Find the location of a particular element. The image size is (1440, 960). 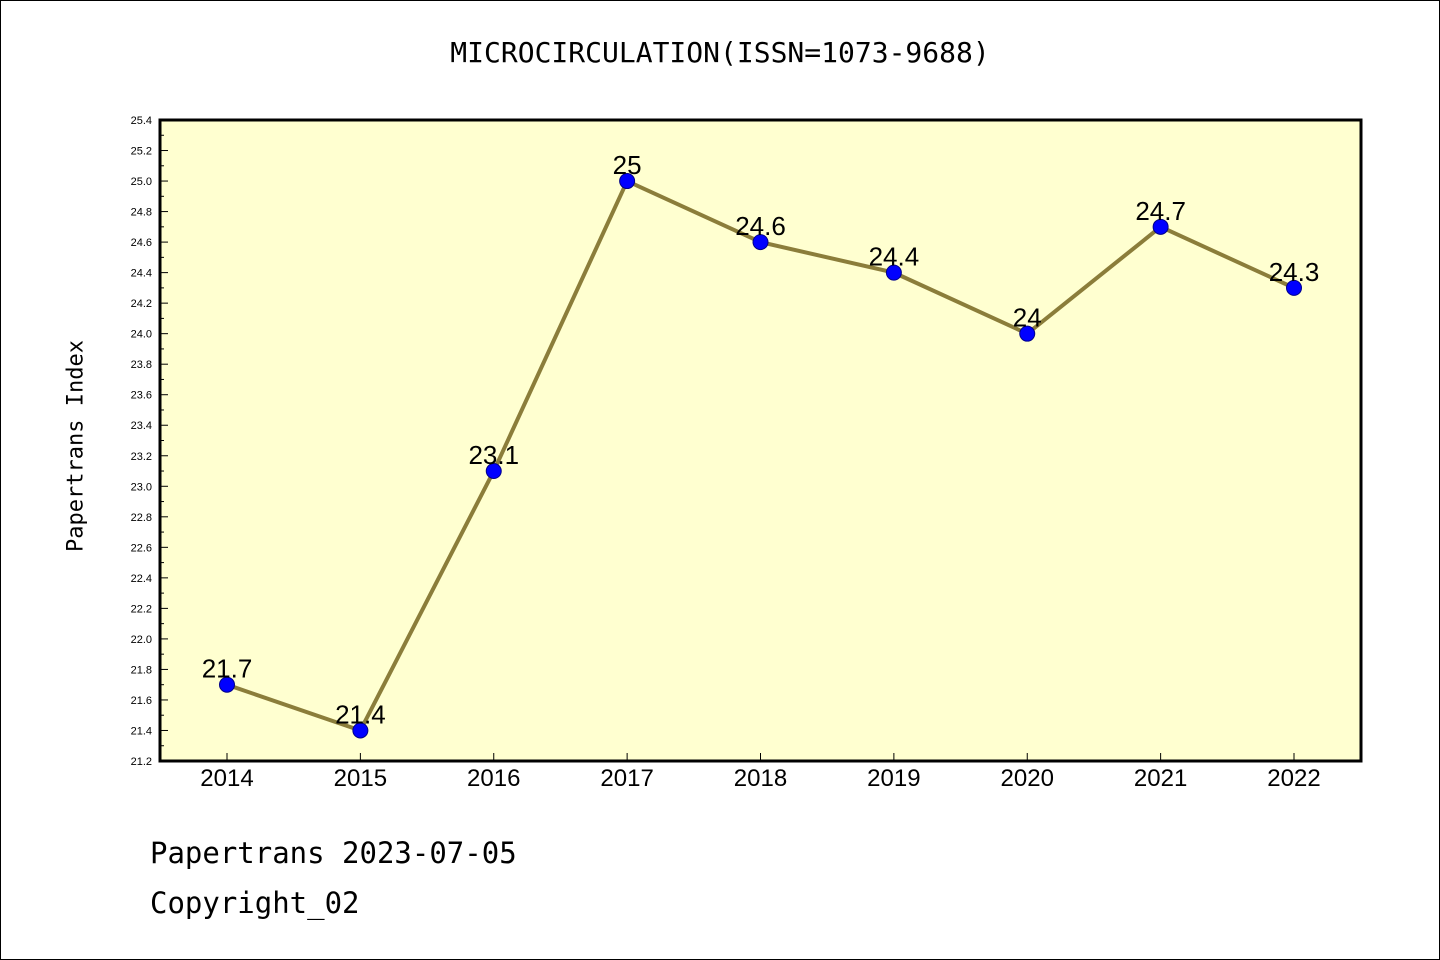

y-tick-label: 25.4 is located at coordinates (141, 121).